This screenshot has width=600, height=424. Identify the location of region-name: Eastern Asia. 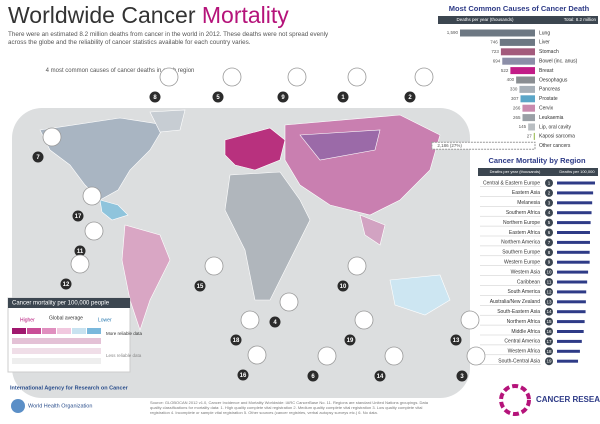
(526, 193).